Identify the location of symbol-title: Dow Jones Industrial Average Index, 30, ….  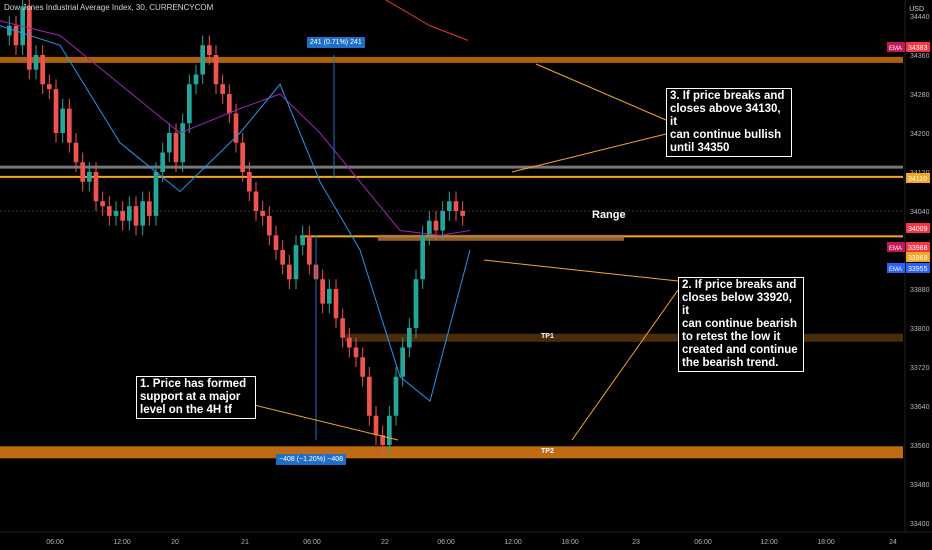
(109, 7).